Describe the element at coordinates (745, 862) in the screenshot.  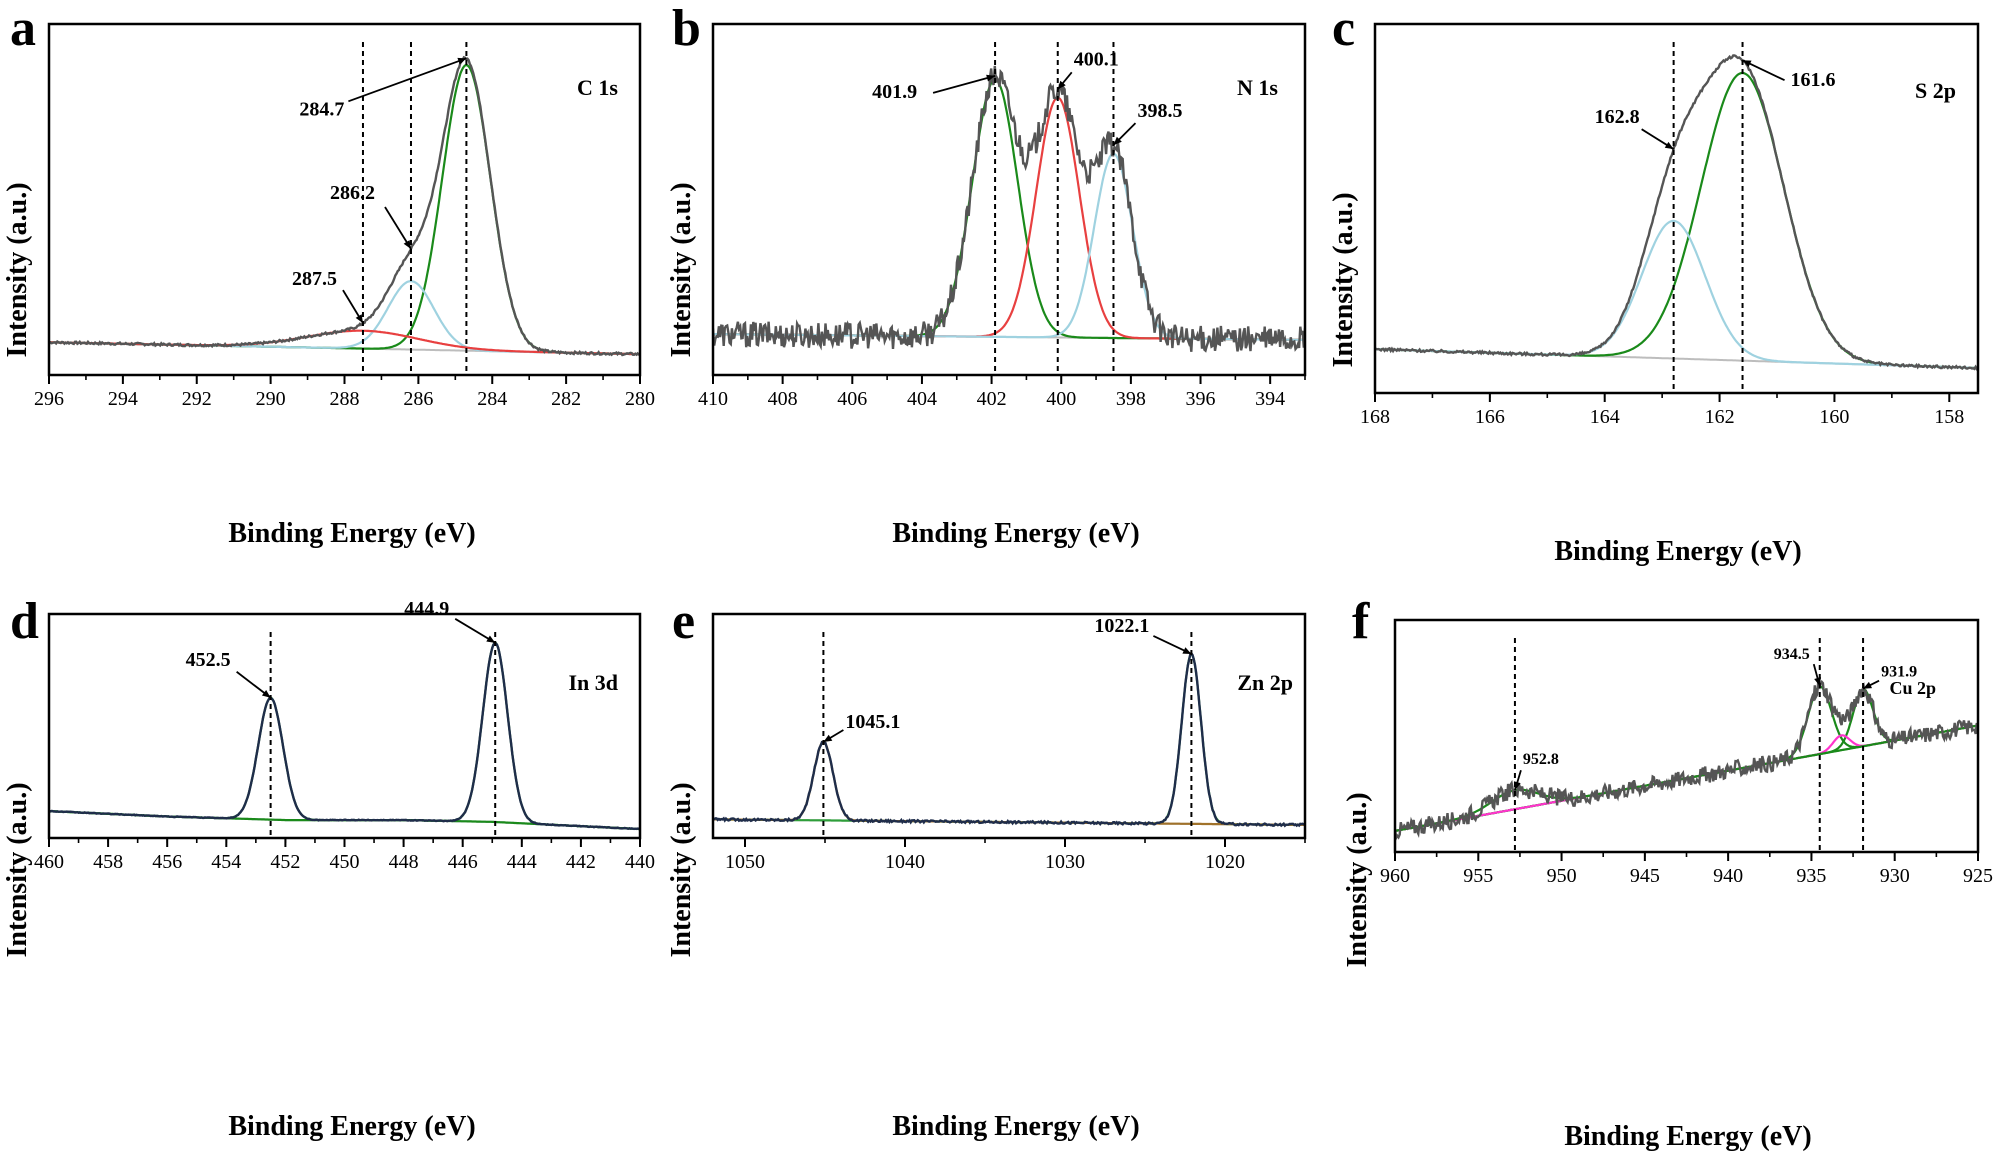
I see `x-tick-label: 1050` at that location.